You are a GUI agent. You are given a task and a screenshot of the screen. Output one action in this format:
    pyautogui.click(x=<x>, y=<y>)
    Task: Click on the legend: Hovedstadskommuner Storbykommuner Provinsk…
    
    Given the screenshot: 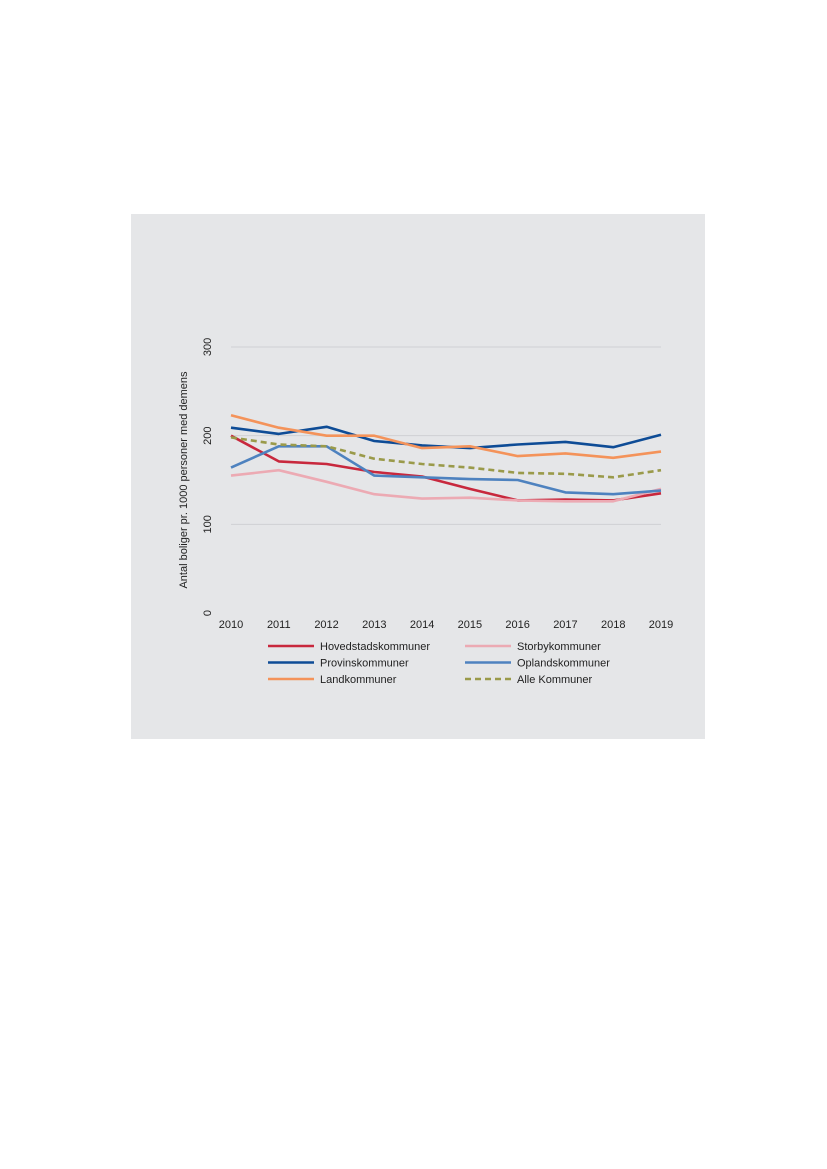 What is the action you would take?
    pyautogui.click(x=439, y=663)
    